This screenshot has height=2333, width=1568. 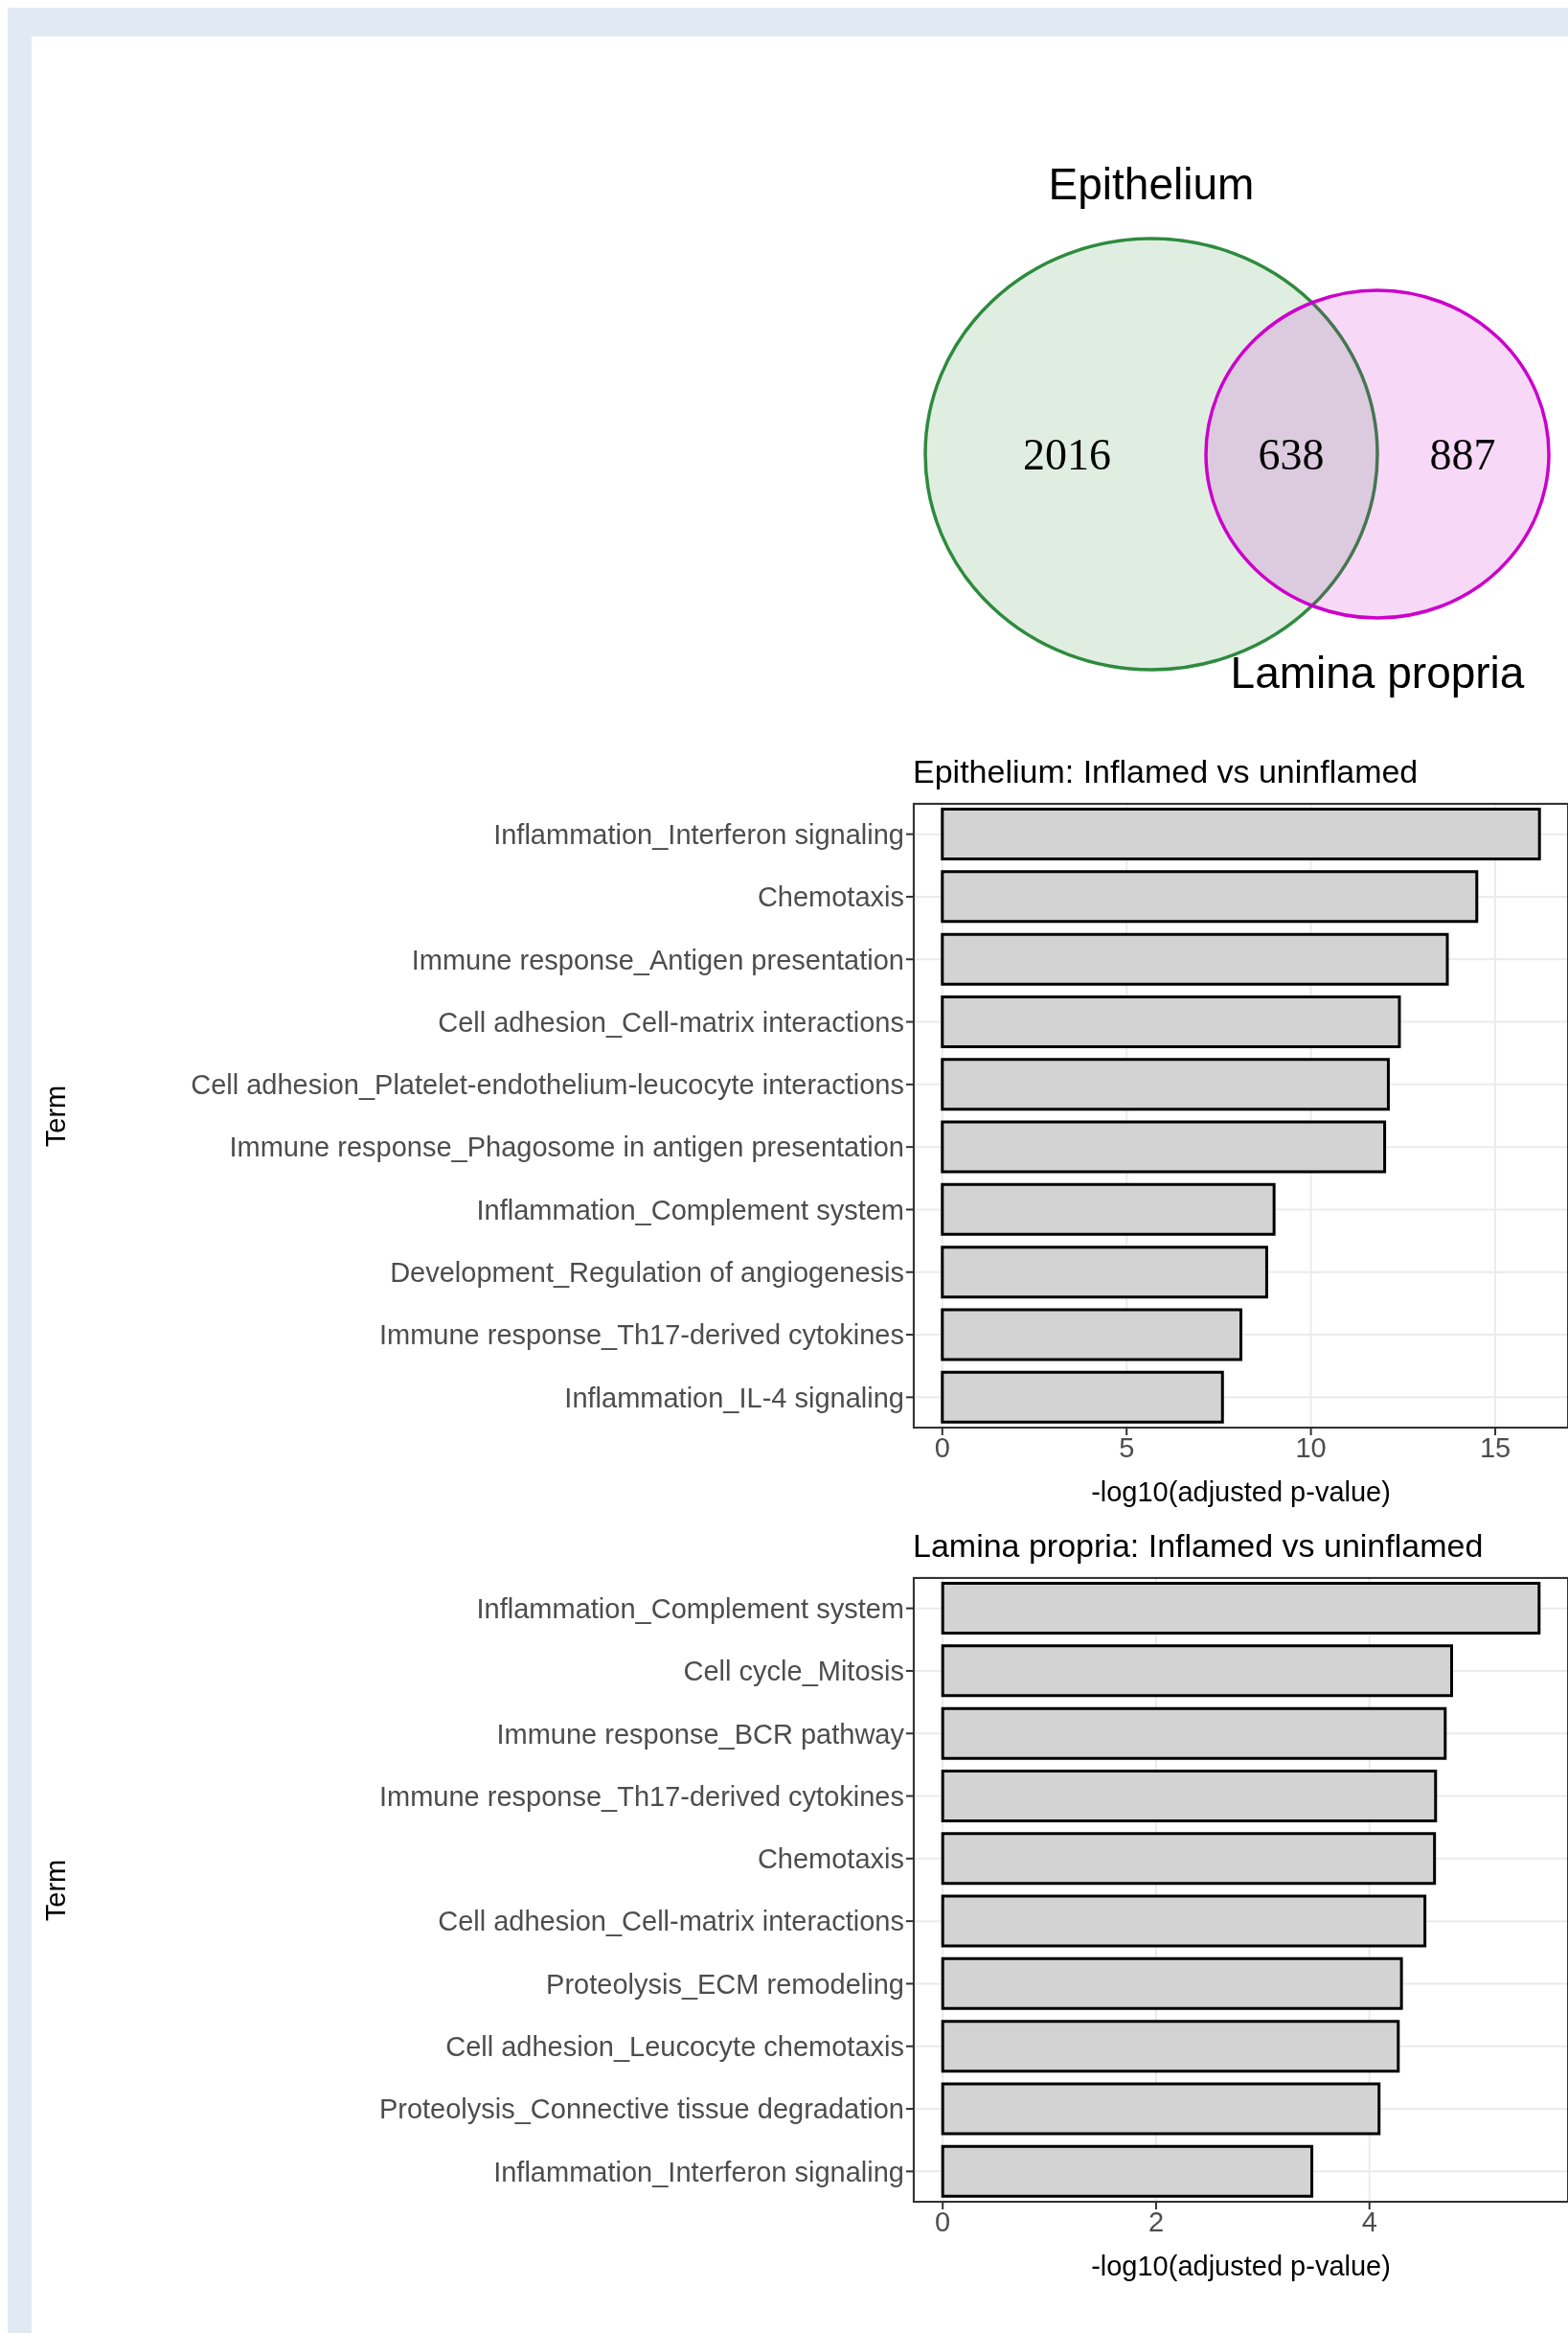 I want to click on x-tick-label: 2, so click(x=1156, y=2221).